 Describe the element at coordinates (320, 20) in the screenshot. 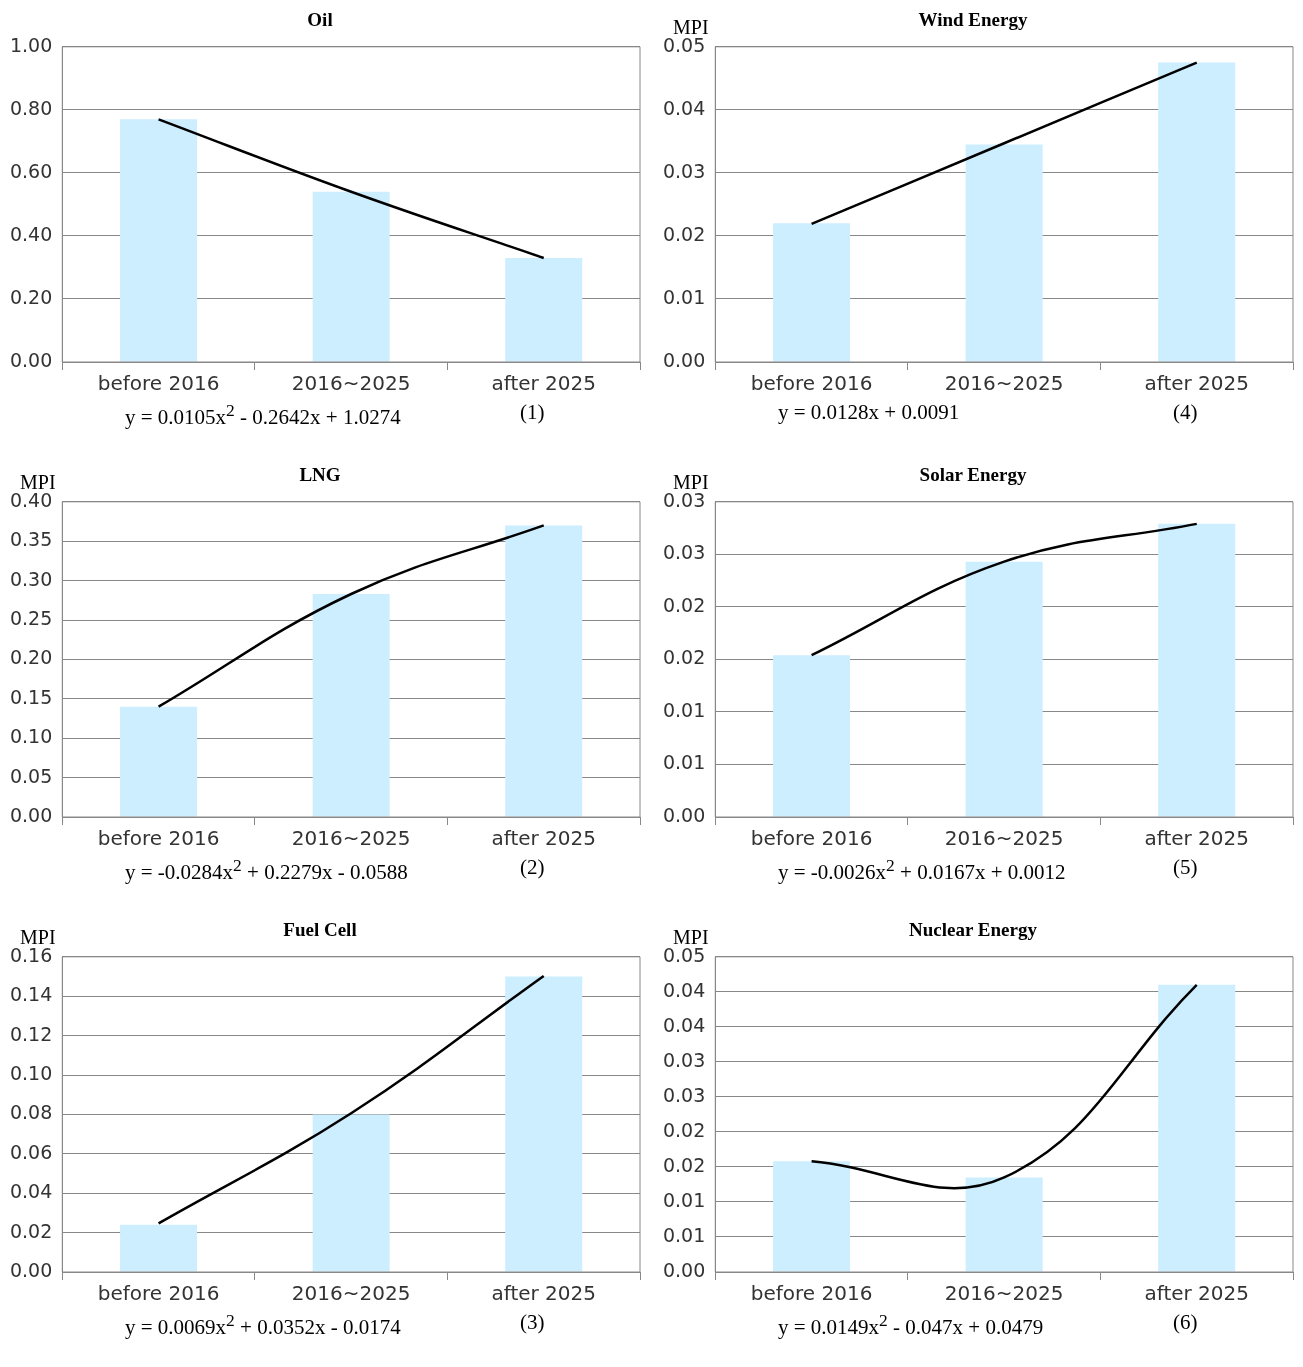

I see `chart-title: Oil` at that location.